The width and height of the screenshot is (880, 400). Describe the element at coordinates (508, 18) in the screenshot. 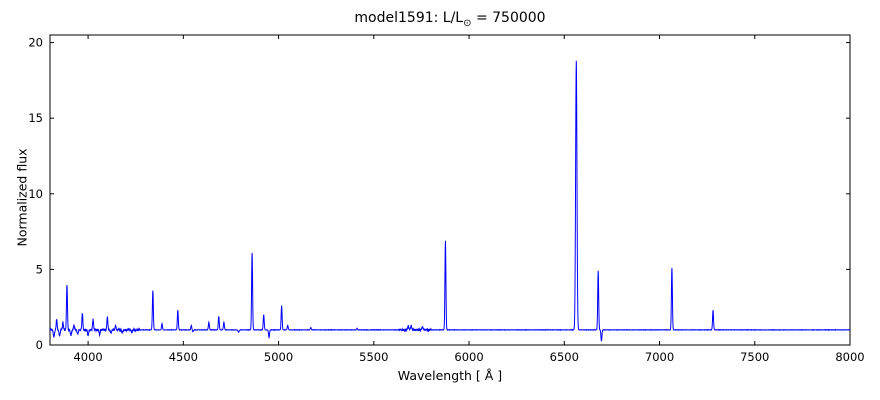

I see `chart-title-suffix: = 750000` at that location.